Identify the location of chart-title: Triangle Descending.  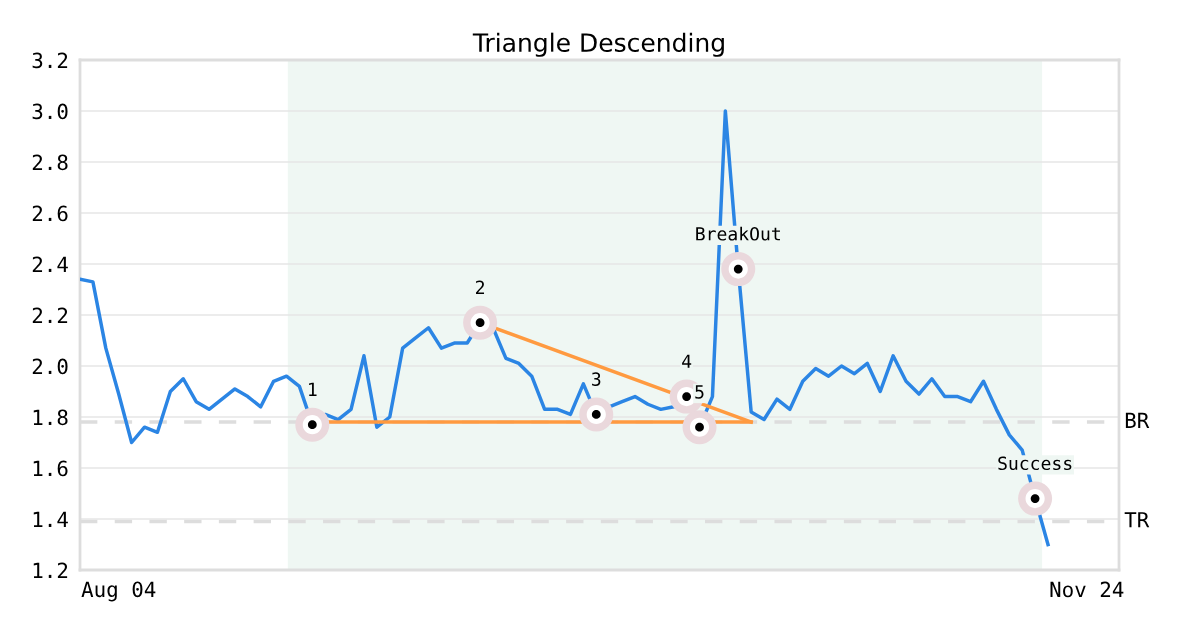
(598, 44).